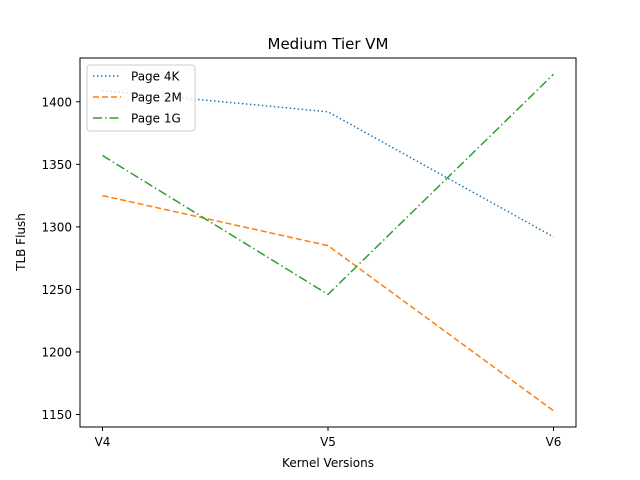 This screenshot has width=640, height=480. What do you see at coordinates (328, 463) in the screenshot?
I see `x-axis-label: Kernel Versions` at bounding box center [328, 463].